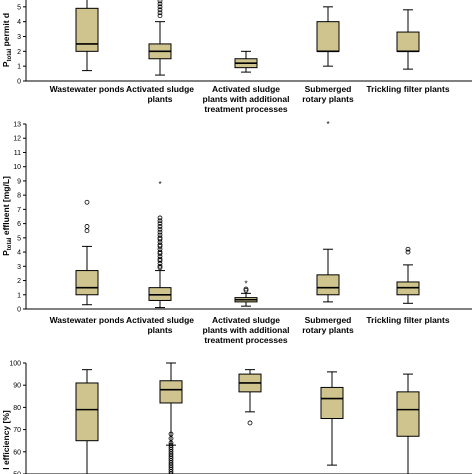 Image resolution: width=474 pixels, height=474 pixels. I want to click on y-tick-label: 50, so click(17, 473).